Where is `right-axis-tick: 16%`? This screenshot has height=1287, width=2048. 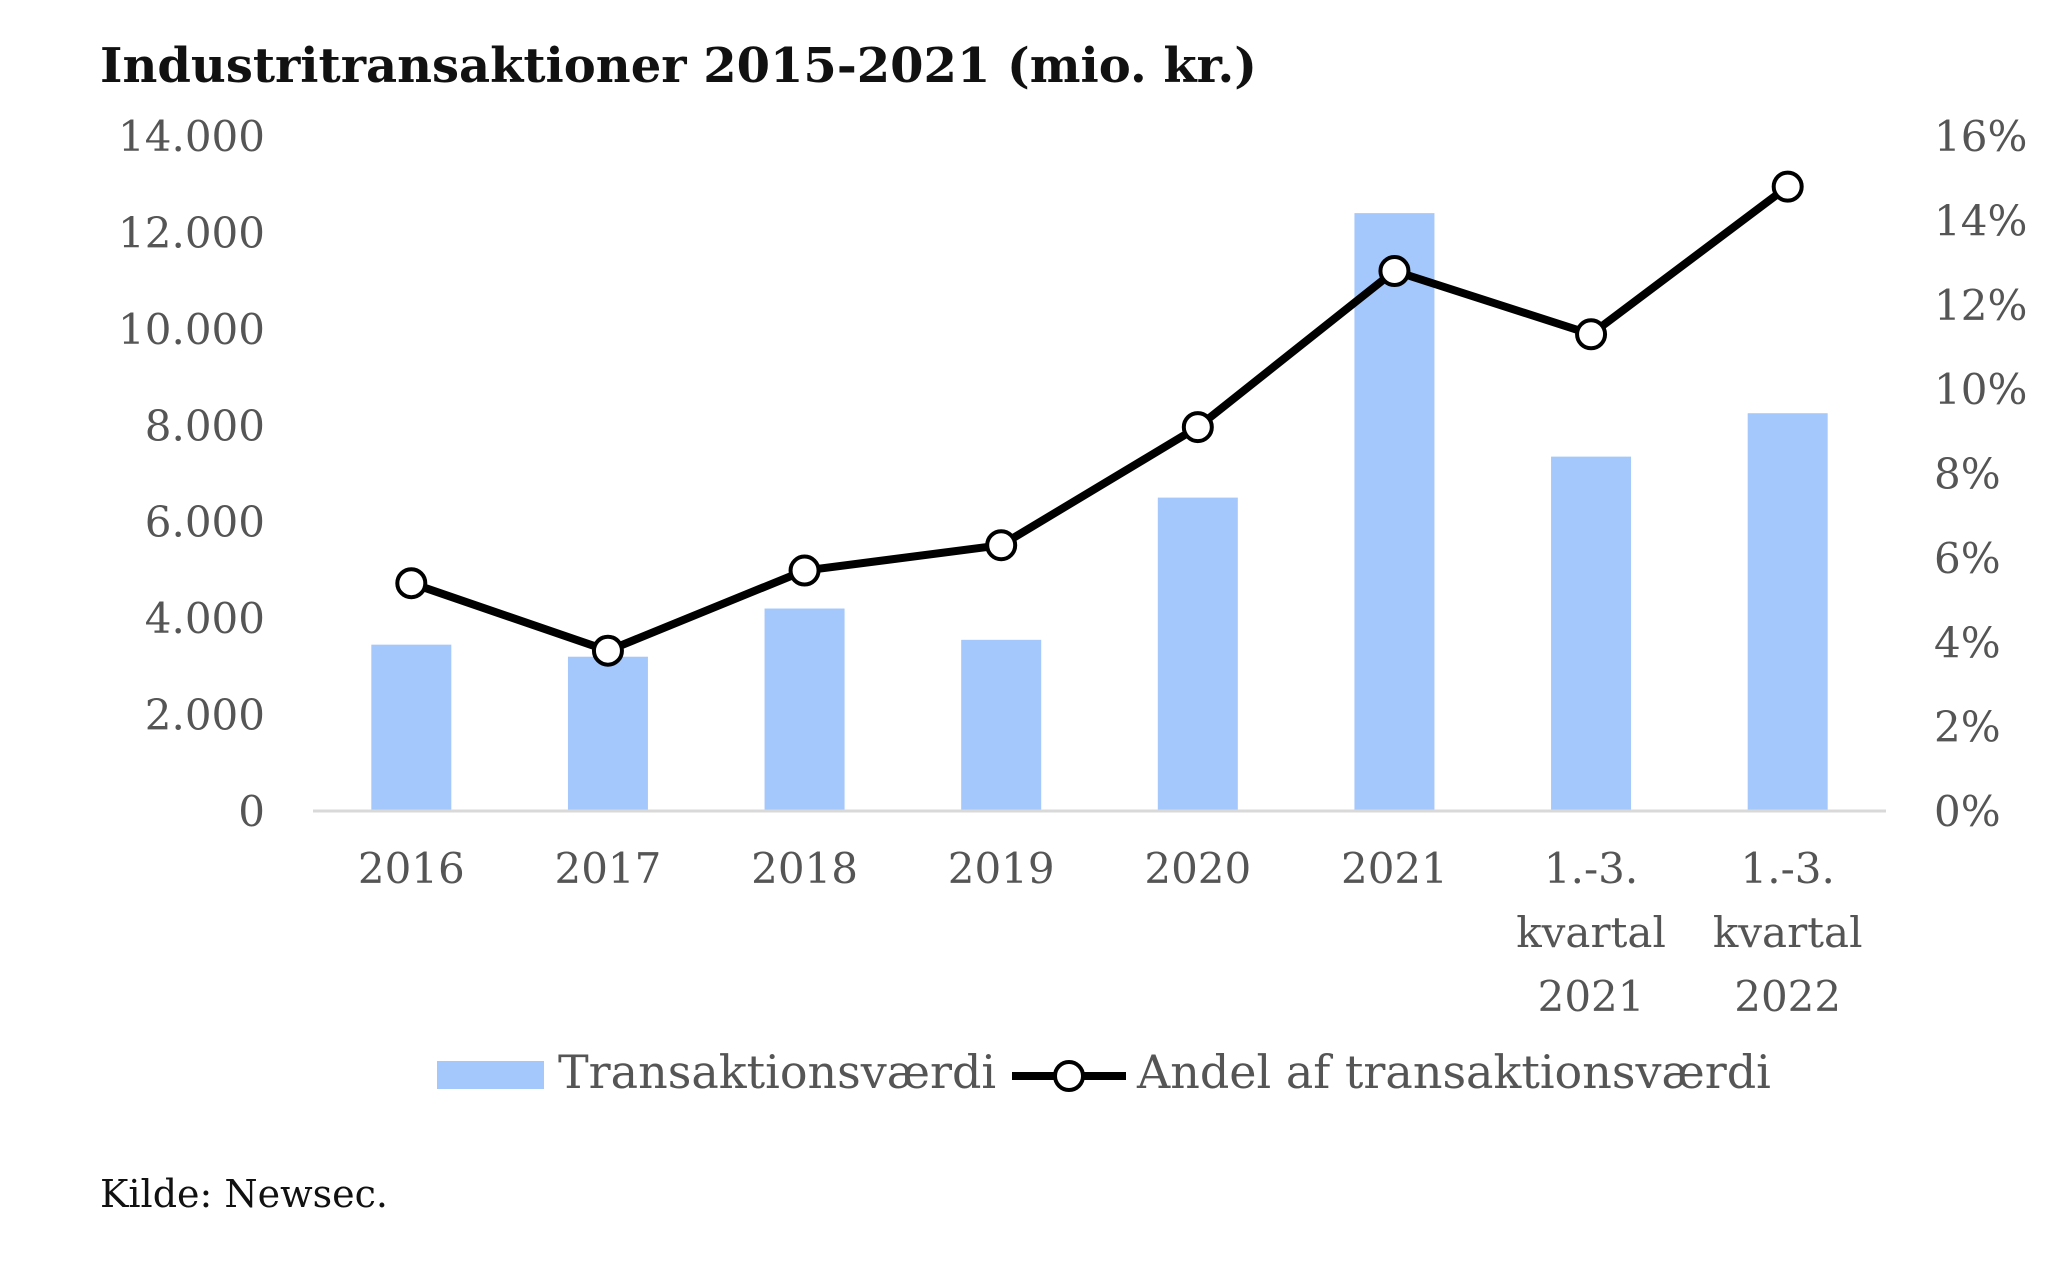
right-axis-tick: 16% is located at coordinates (1980, 136).